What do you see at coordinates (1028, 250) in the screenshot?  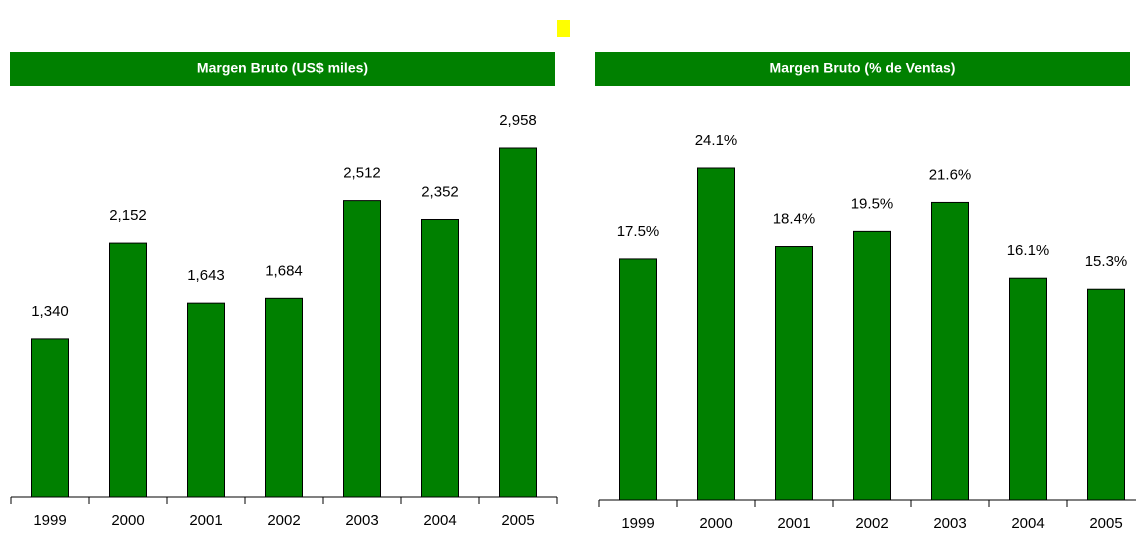 I see `value-label: 16.1%` at bounding box center [1028, 250].